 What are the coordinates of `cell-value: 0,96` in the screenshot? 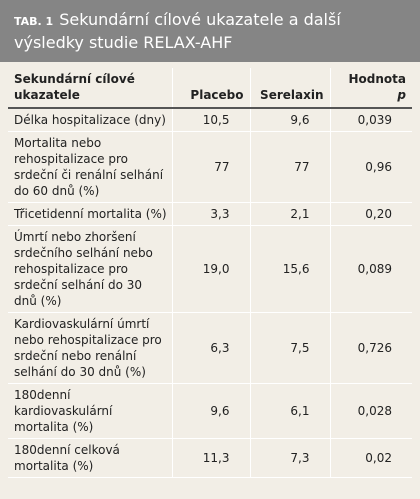 It's located at (370, 167).